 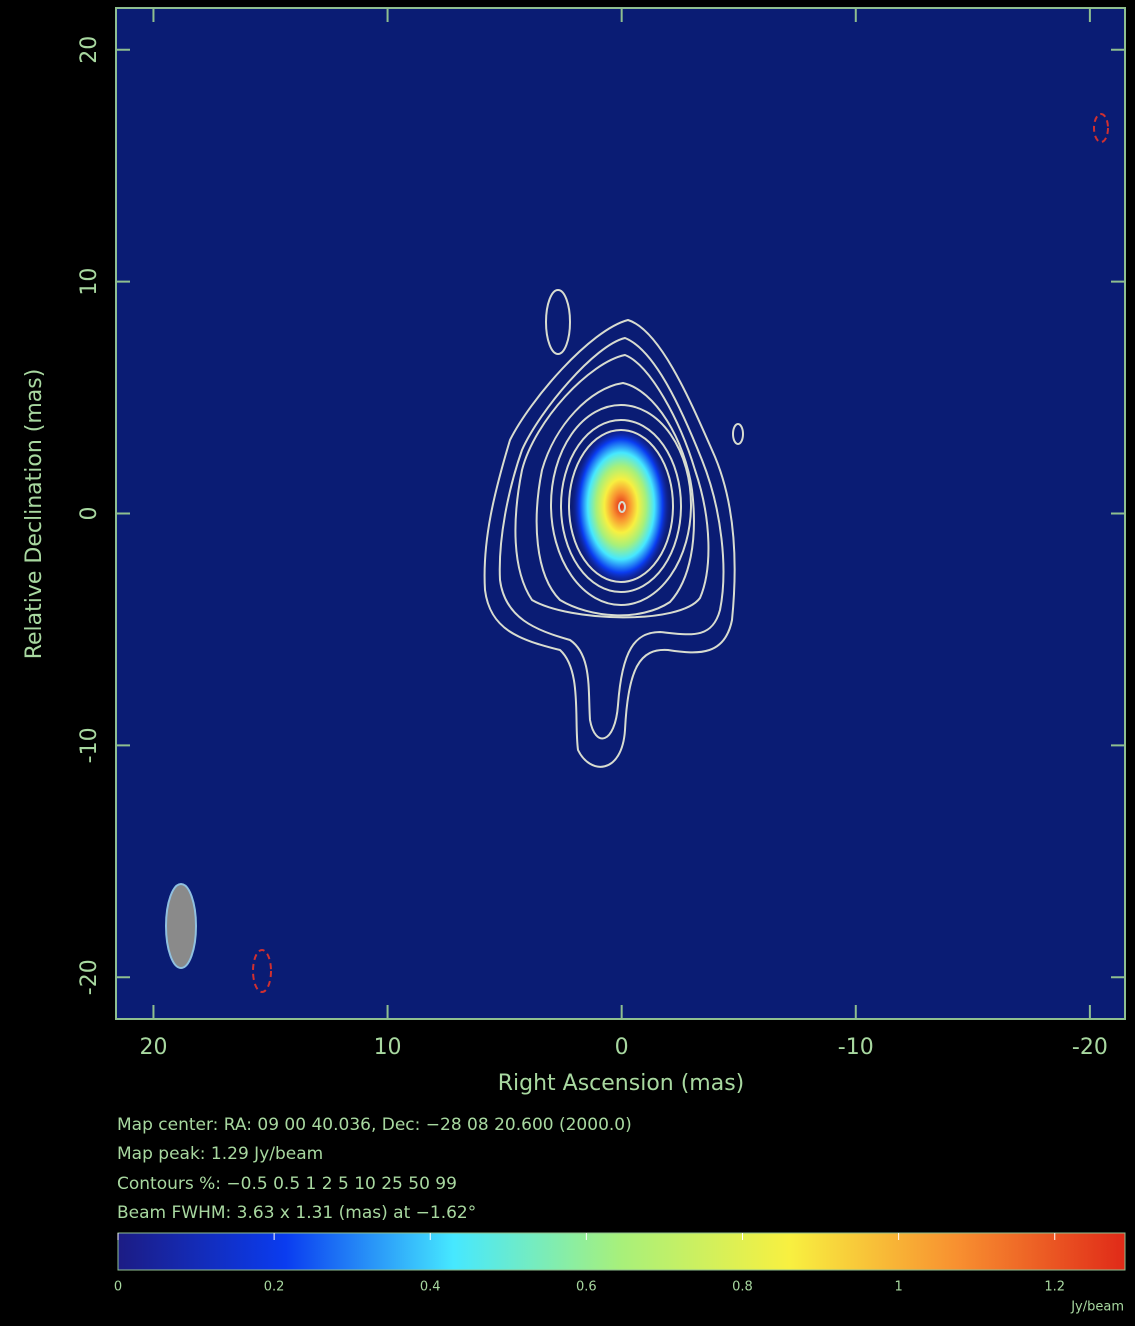 I want to click on colorbar-tick-label: 0.6, so click(x=586, y=1287).